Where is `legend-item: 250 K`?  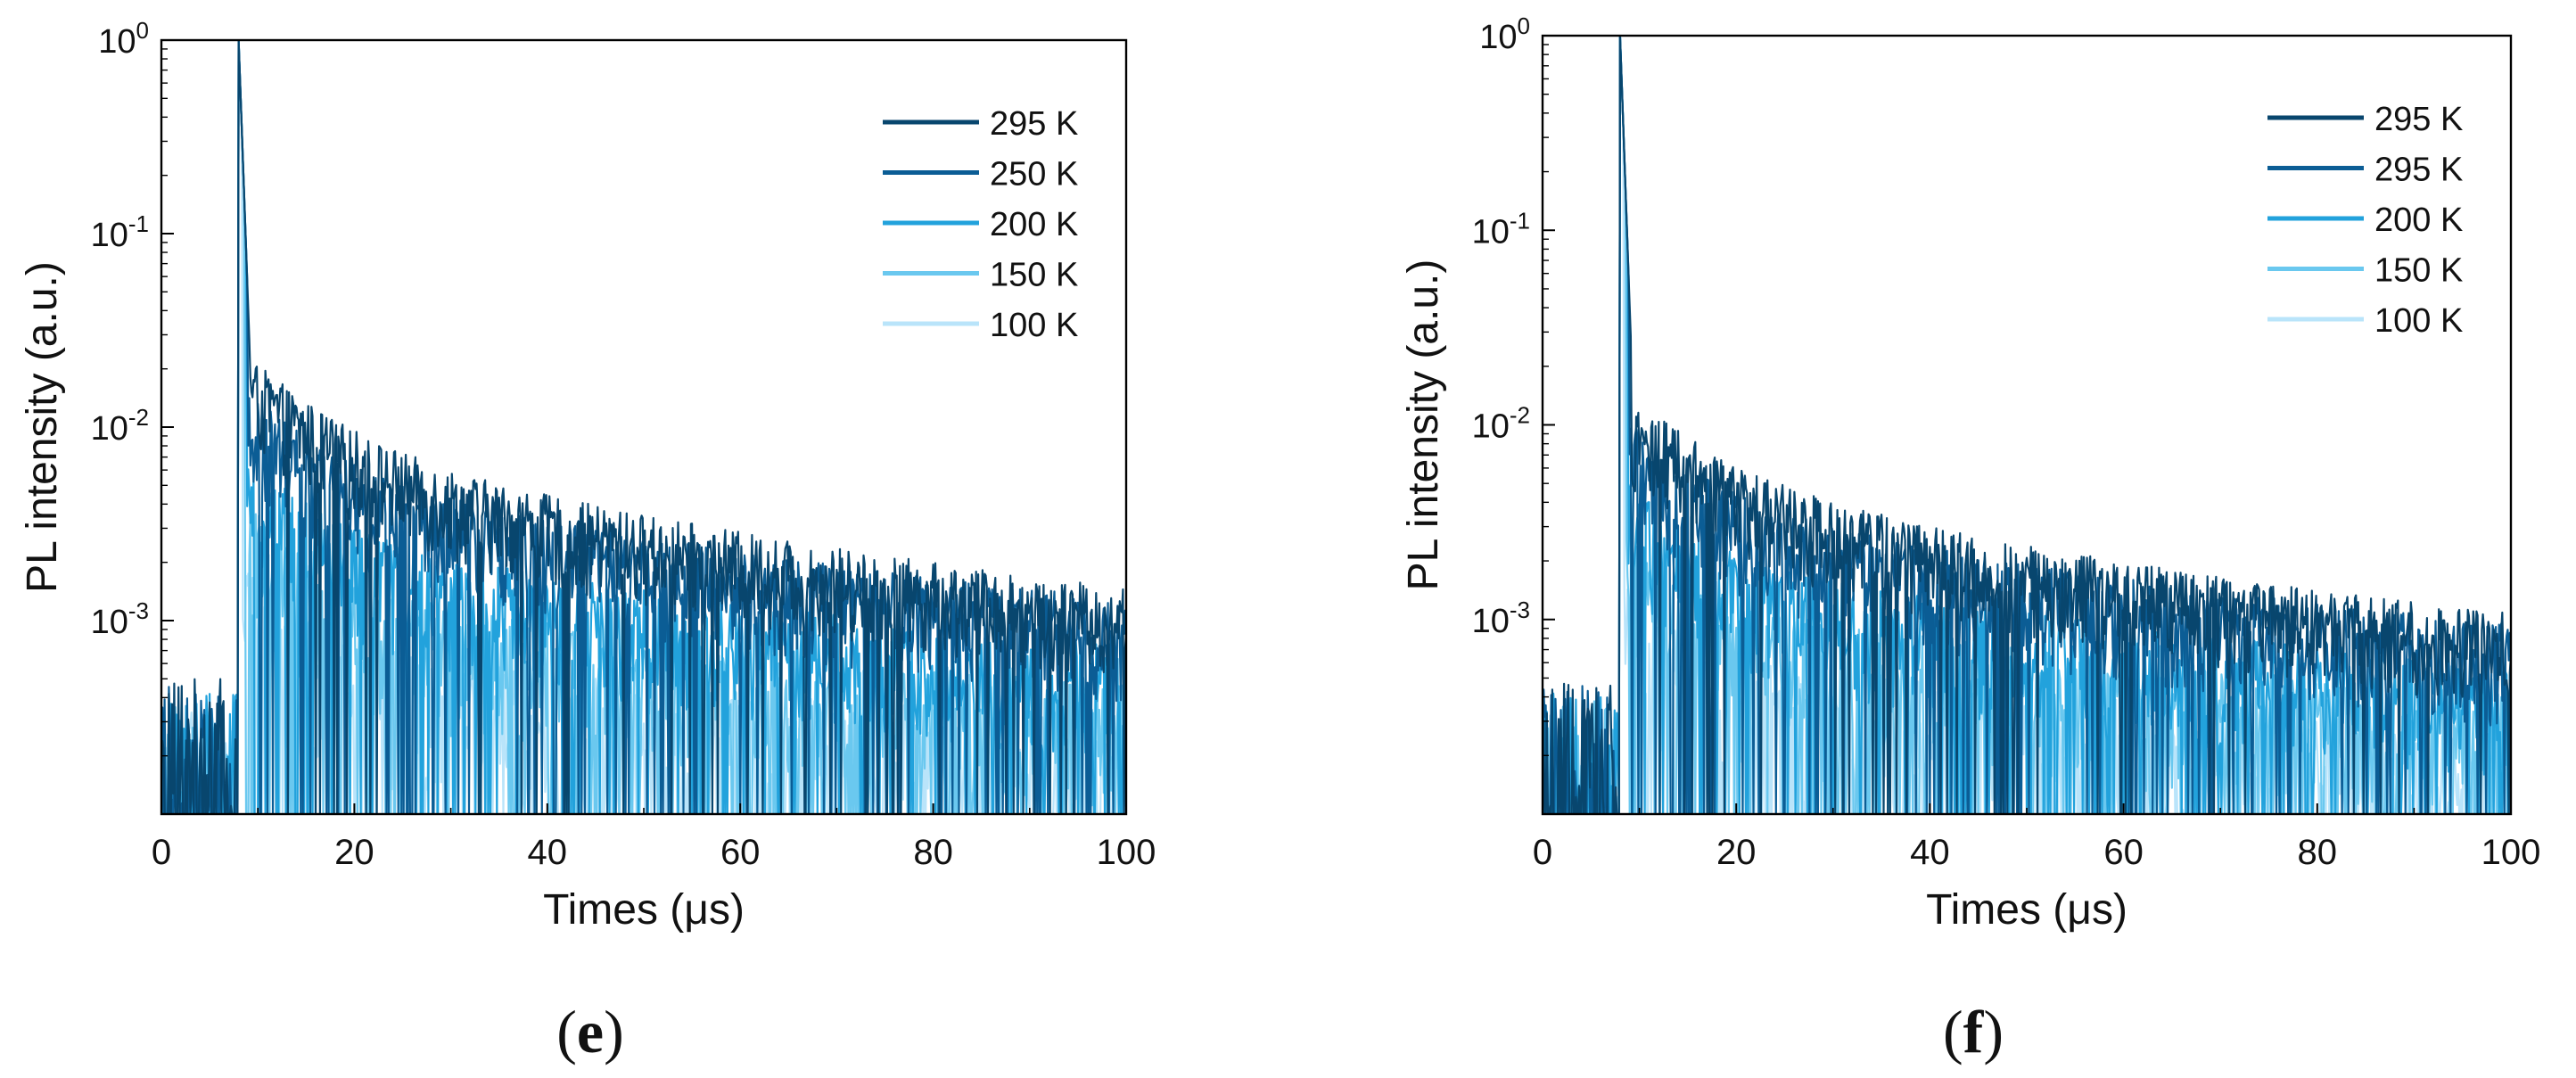
legend-item: 250 K is located at coordinates (980, 174).